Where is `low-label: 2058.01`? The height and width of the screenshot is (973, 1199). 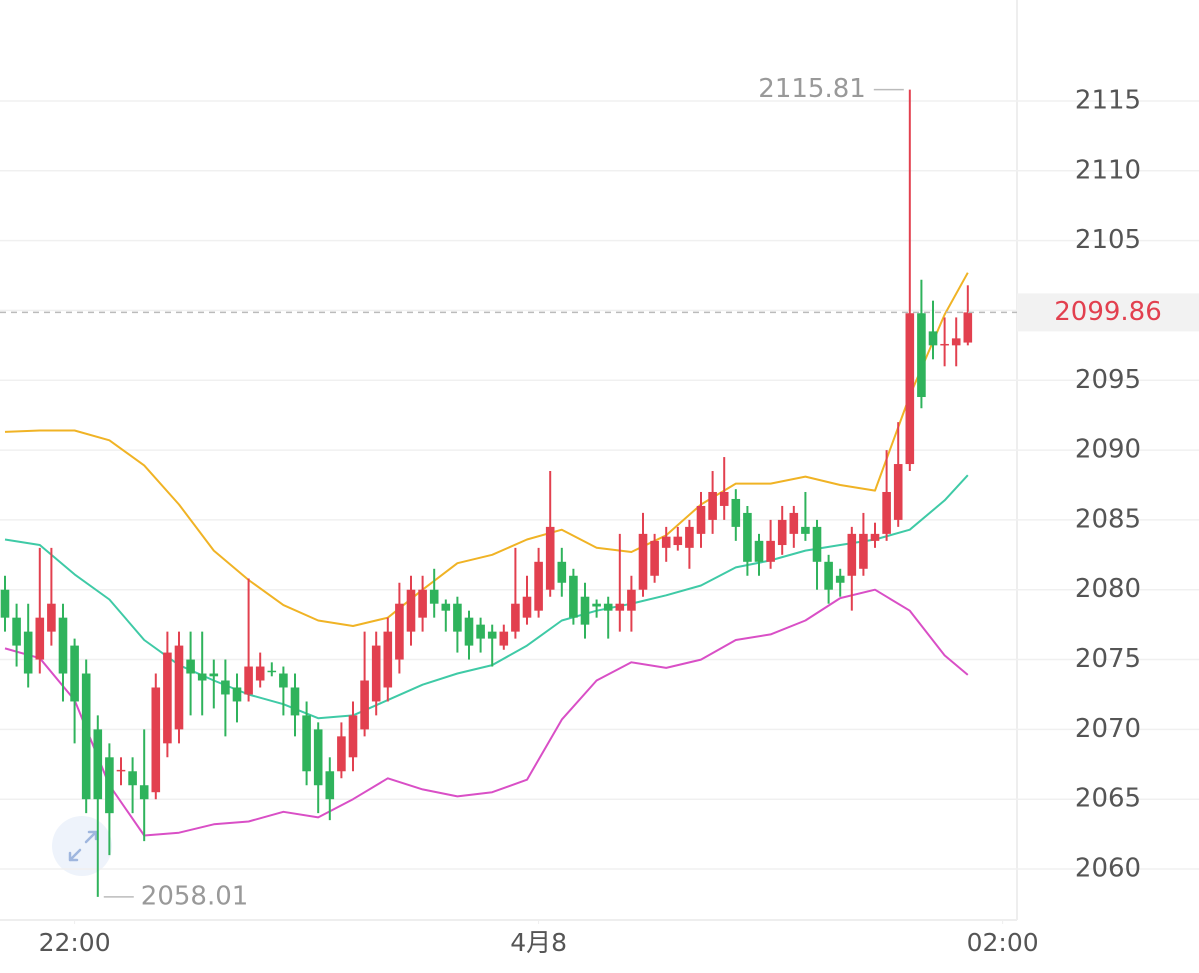
low-label: 2058.01 is located at coordinates (195, 896).